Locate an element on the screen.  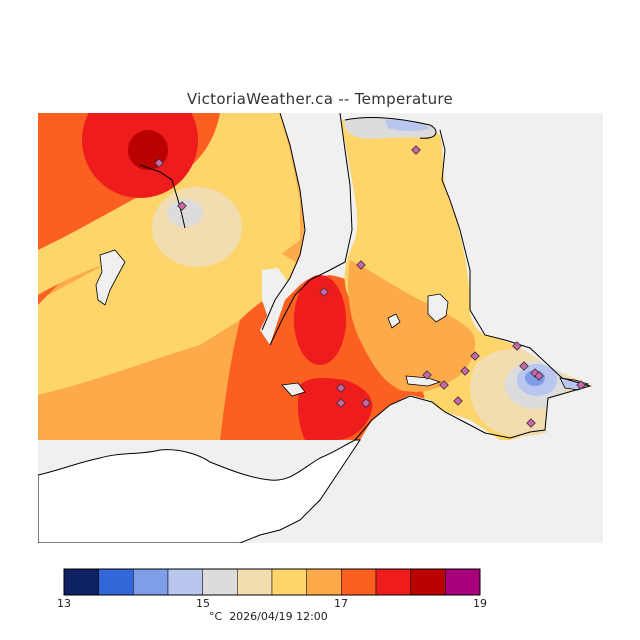
olympic-peninsula is located at coordinates (199, 491).